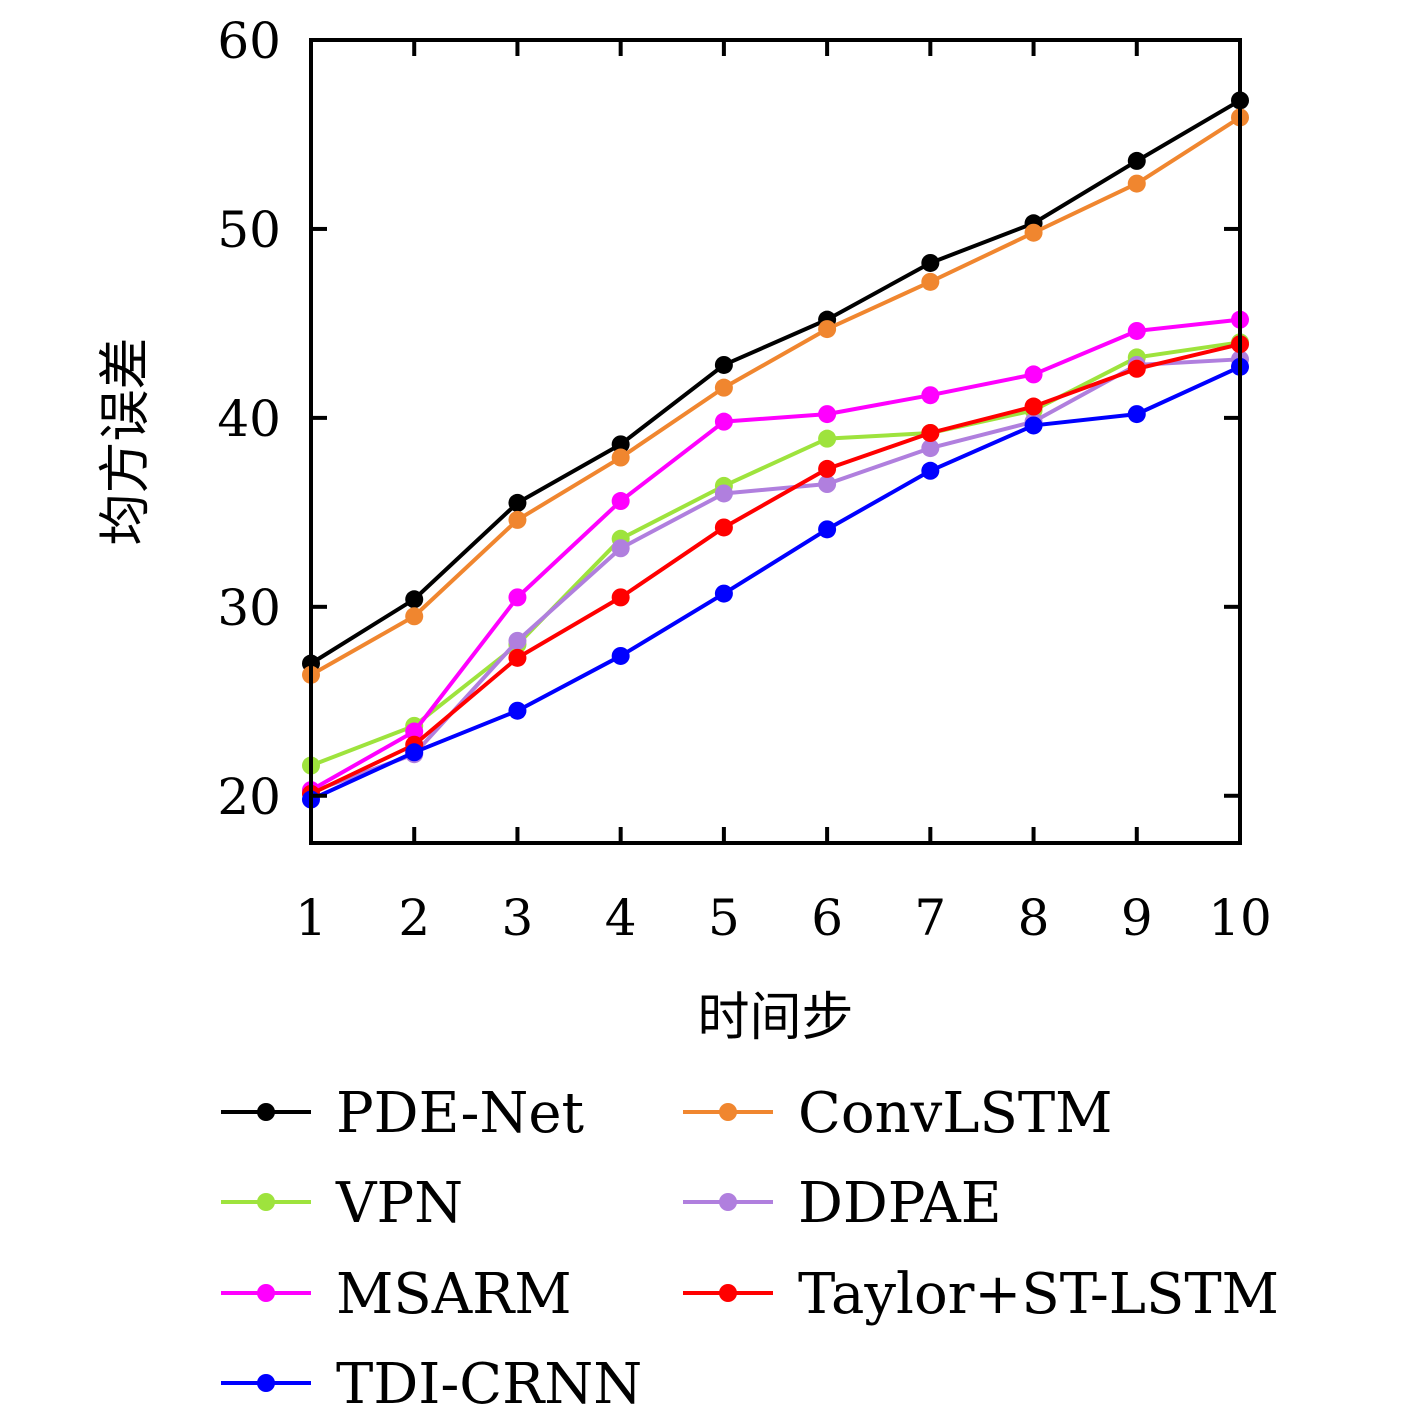  Describe the element at coordinates (249, 41) in the screenshot. I see `y-tick-label: 60` at that location.